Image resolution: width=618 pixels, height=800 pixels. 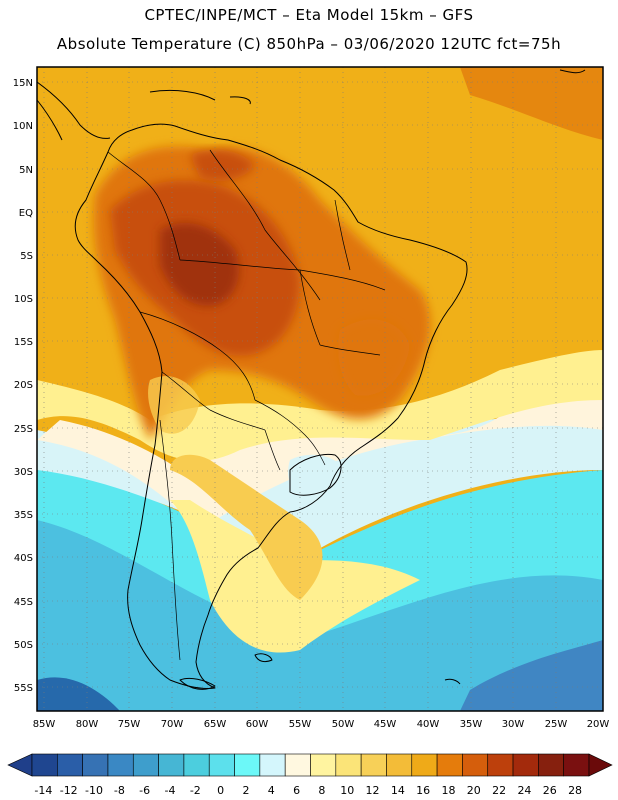 What do you see at coordinates (23, 126) in the screenshot?
I see `lat-label: 10N` at bounding box center [23, 126].